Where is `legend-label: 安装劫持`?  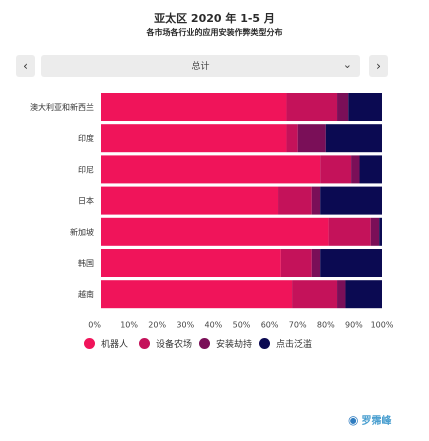
legend-label: 安装劫持 is located at coordinates (234, 344).